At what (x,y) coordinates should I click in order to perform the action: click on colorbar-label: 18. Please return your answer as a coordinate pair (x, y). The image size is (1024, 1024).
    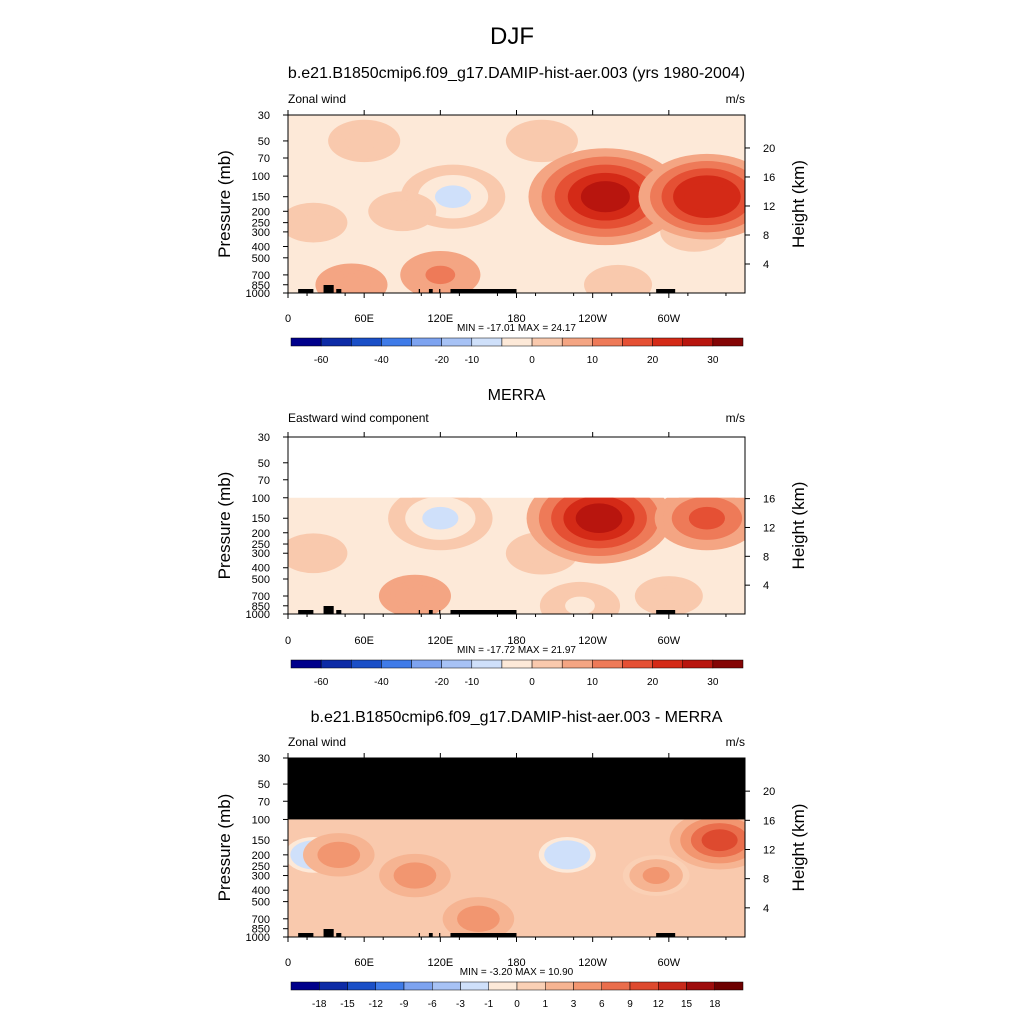
    Looking at the image, I should click on (715, 1004).